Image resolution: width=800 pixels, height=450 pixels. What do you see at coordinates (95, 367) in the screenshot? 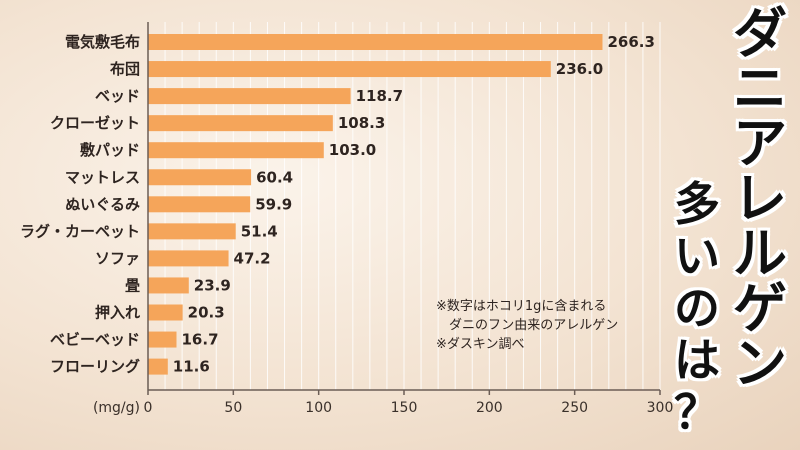
I see `category-label: フローリング` at bounding box center [95, 367].